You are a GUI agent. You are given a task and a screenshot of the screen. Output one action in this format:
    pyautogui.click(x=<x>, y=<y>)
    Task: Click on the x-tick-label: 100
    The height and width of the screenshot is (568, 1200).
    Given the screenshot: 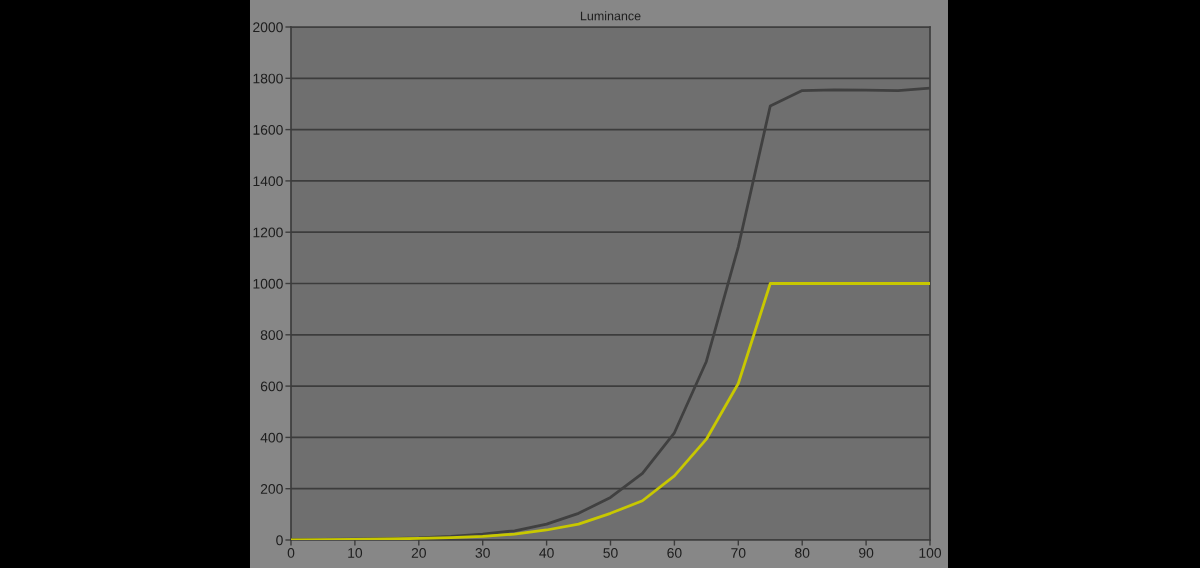 What is the action you would take?
    pyautogui.click(x=930, y=553)
    